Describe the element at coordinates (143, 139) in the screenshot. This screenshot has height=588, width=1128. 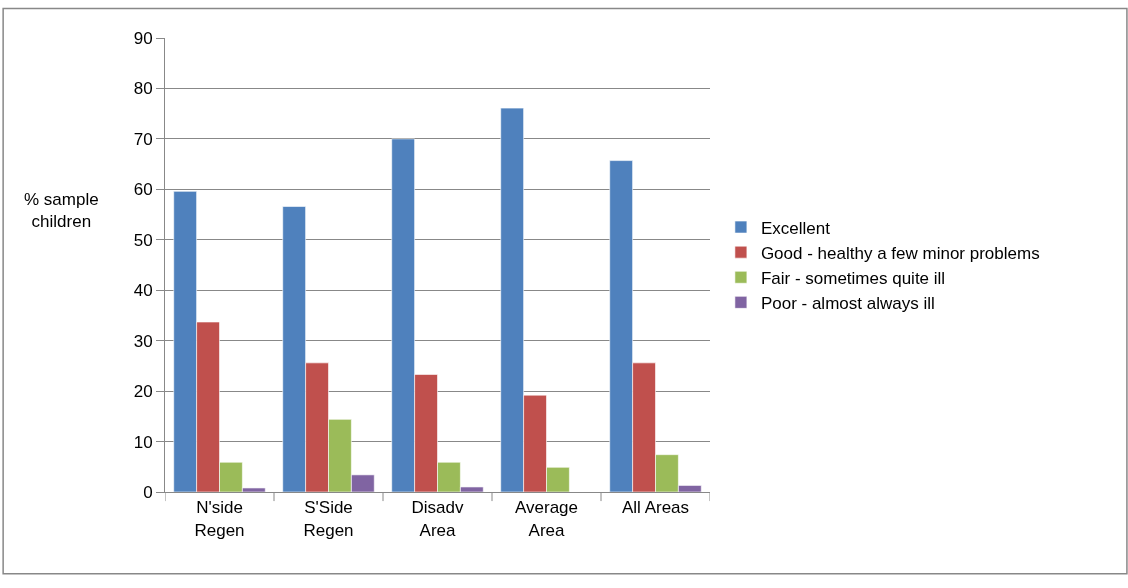
I see `y-tick-label: 70` at that location.